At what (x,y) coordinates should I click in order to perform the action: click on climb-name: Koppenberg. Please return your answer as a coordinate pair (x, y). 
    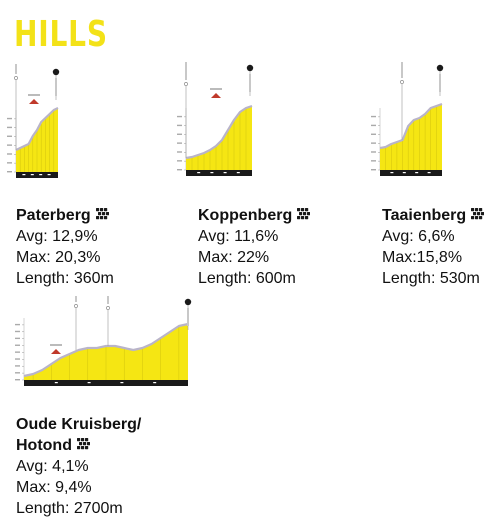
    Looking at the image, I should click on (245, 215).